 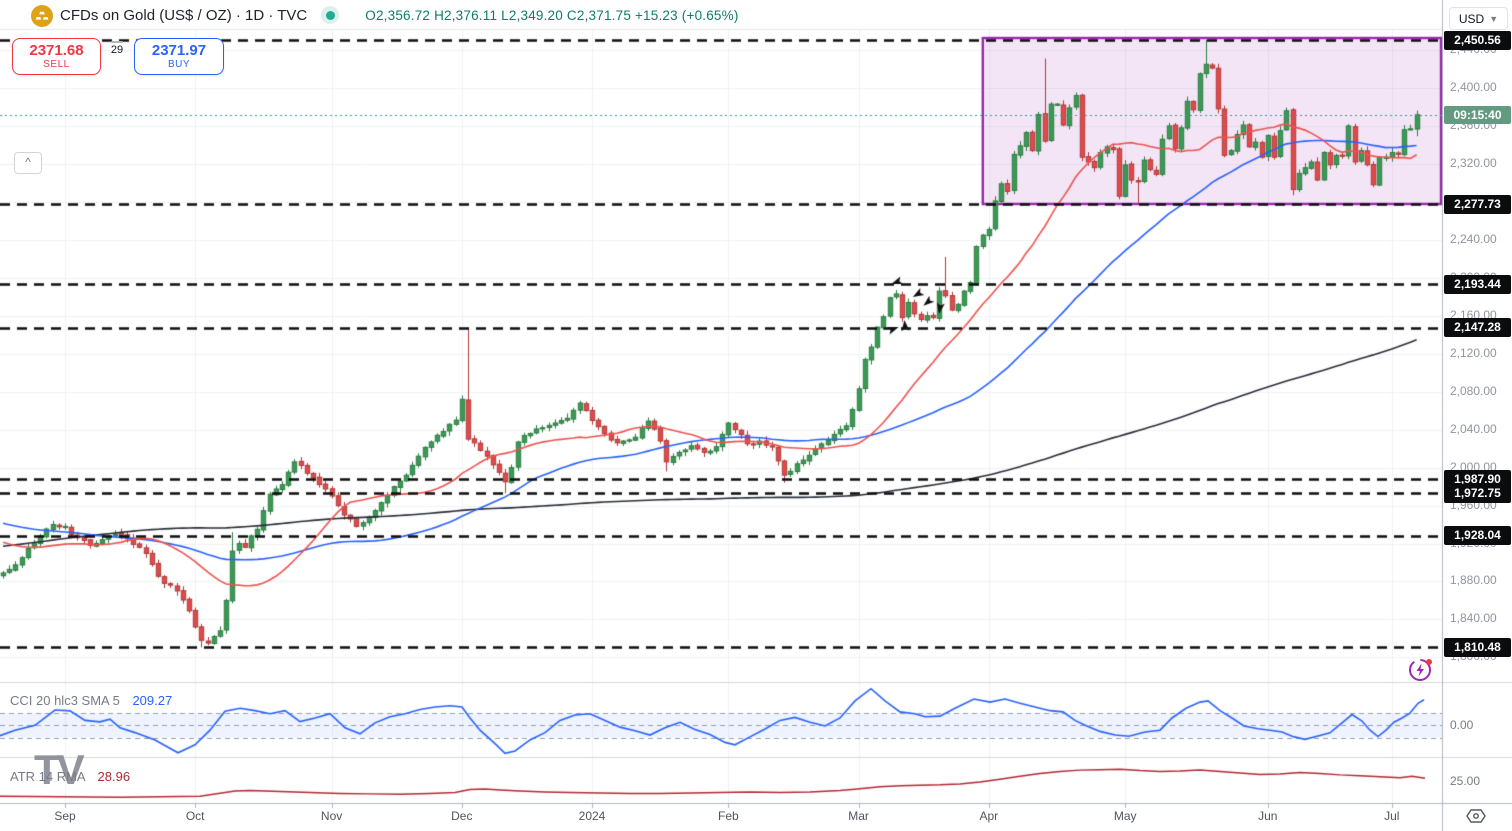 What do you see at coordinates (1494, 18) in the screenshot?
I see `chevron-down-icon: ▼` at bounding box center [1494, 18].